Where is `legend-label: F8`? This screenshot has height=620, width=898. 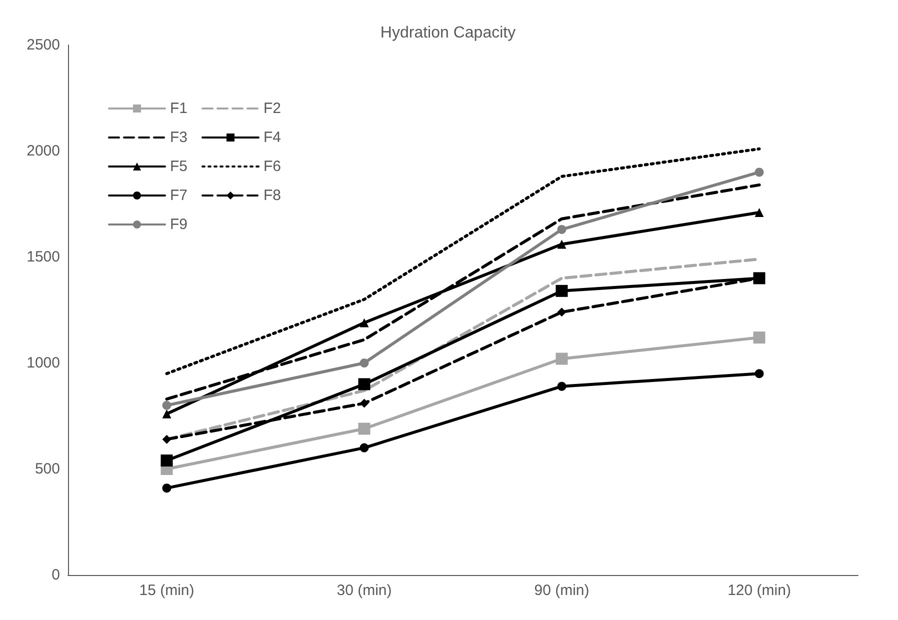 legend-label: F8 is located at coordinates (273, 195).